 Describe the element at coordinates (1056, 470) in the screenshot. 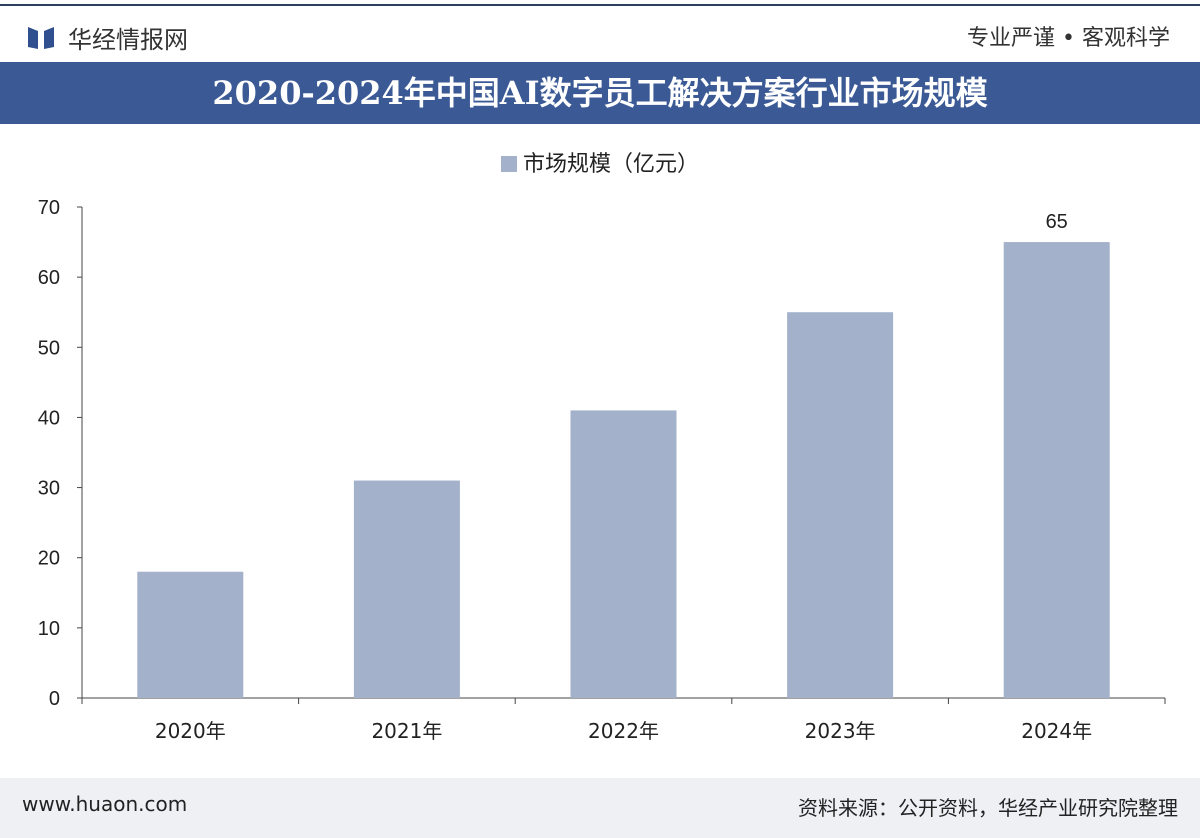

I see `bar-2024年` at that location.